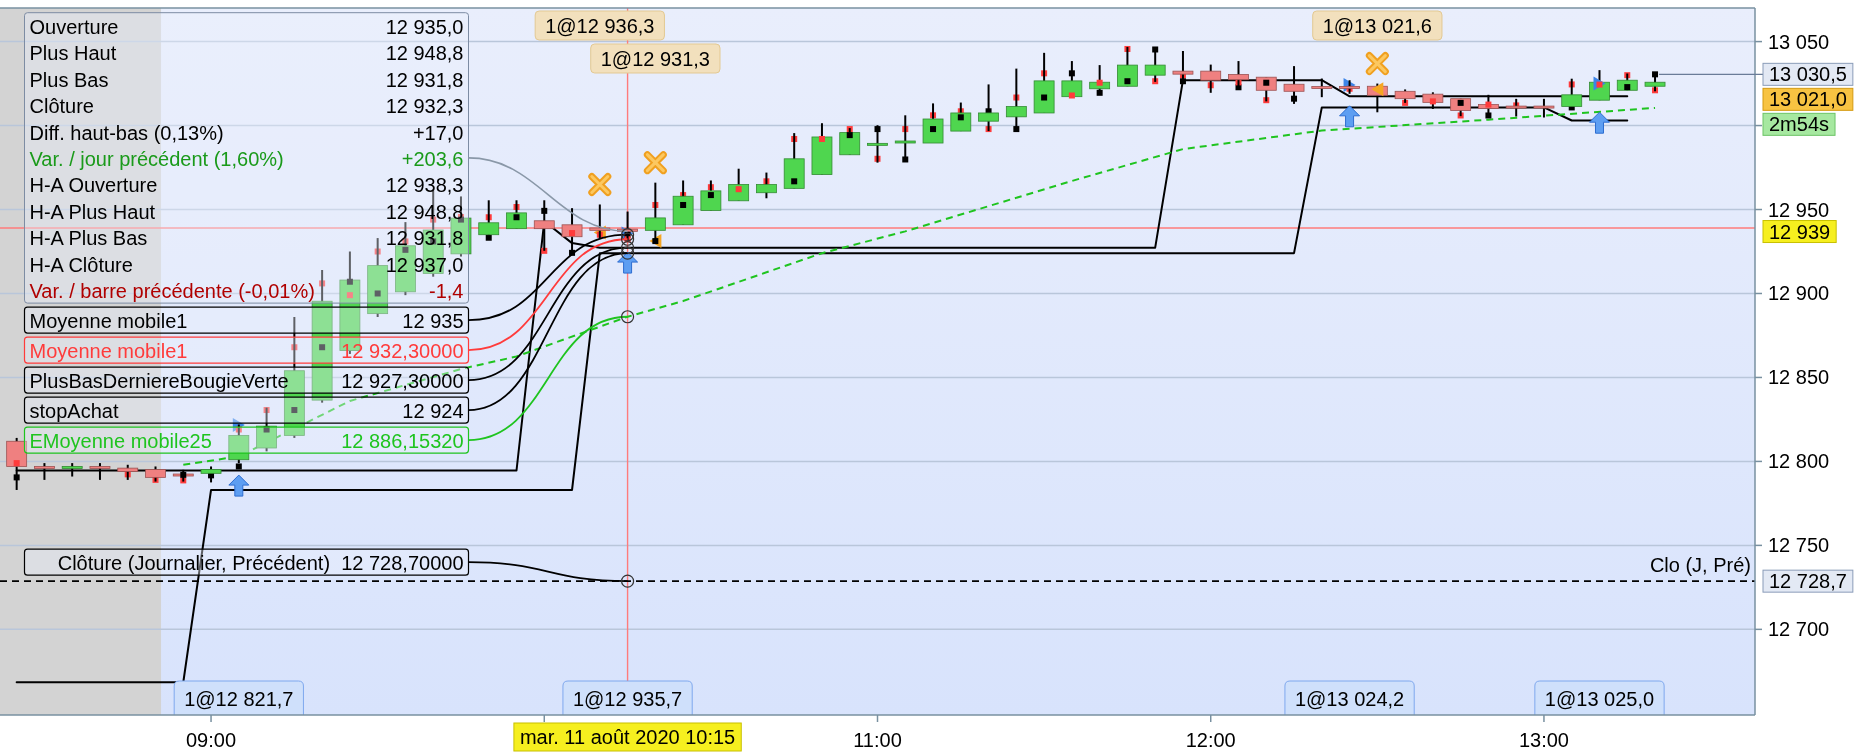 The height and width of the screenshot is (752, 1870). I want to click on text: stopAchat, so click(74, 411).